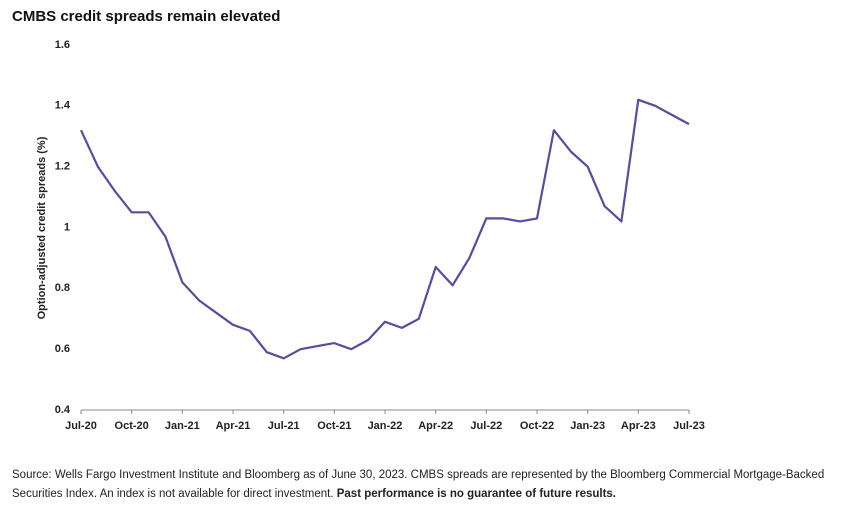 This screenshot has height=524, width=843. What do you see at coordinates (638, 426) in the screenshot?
I see `x-tick-label: Apr-23` at bounding box center [638, 426].